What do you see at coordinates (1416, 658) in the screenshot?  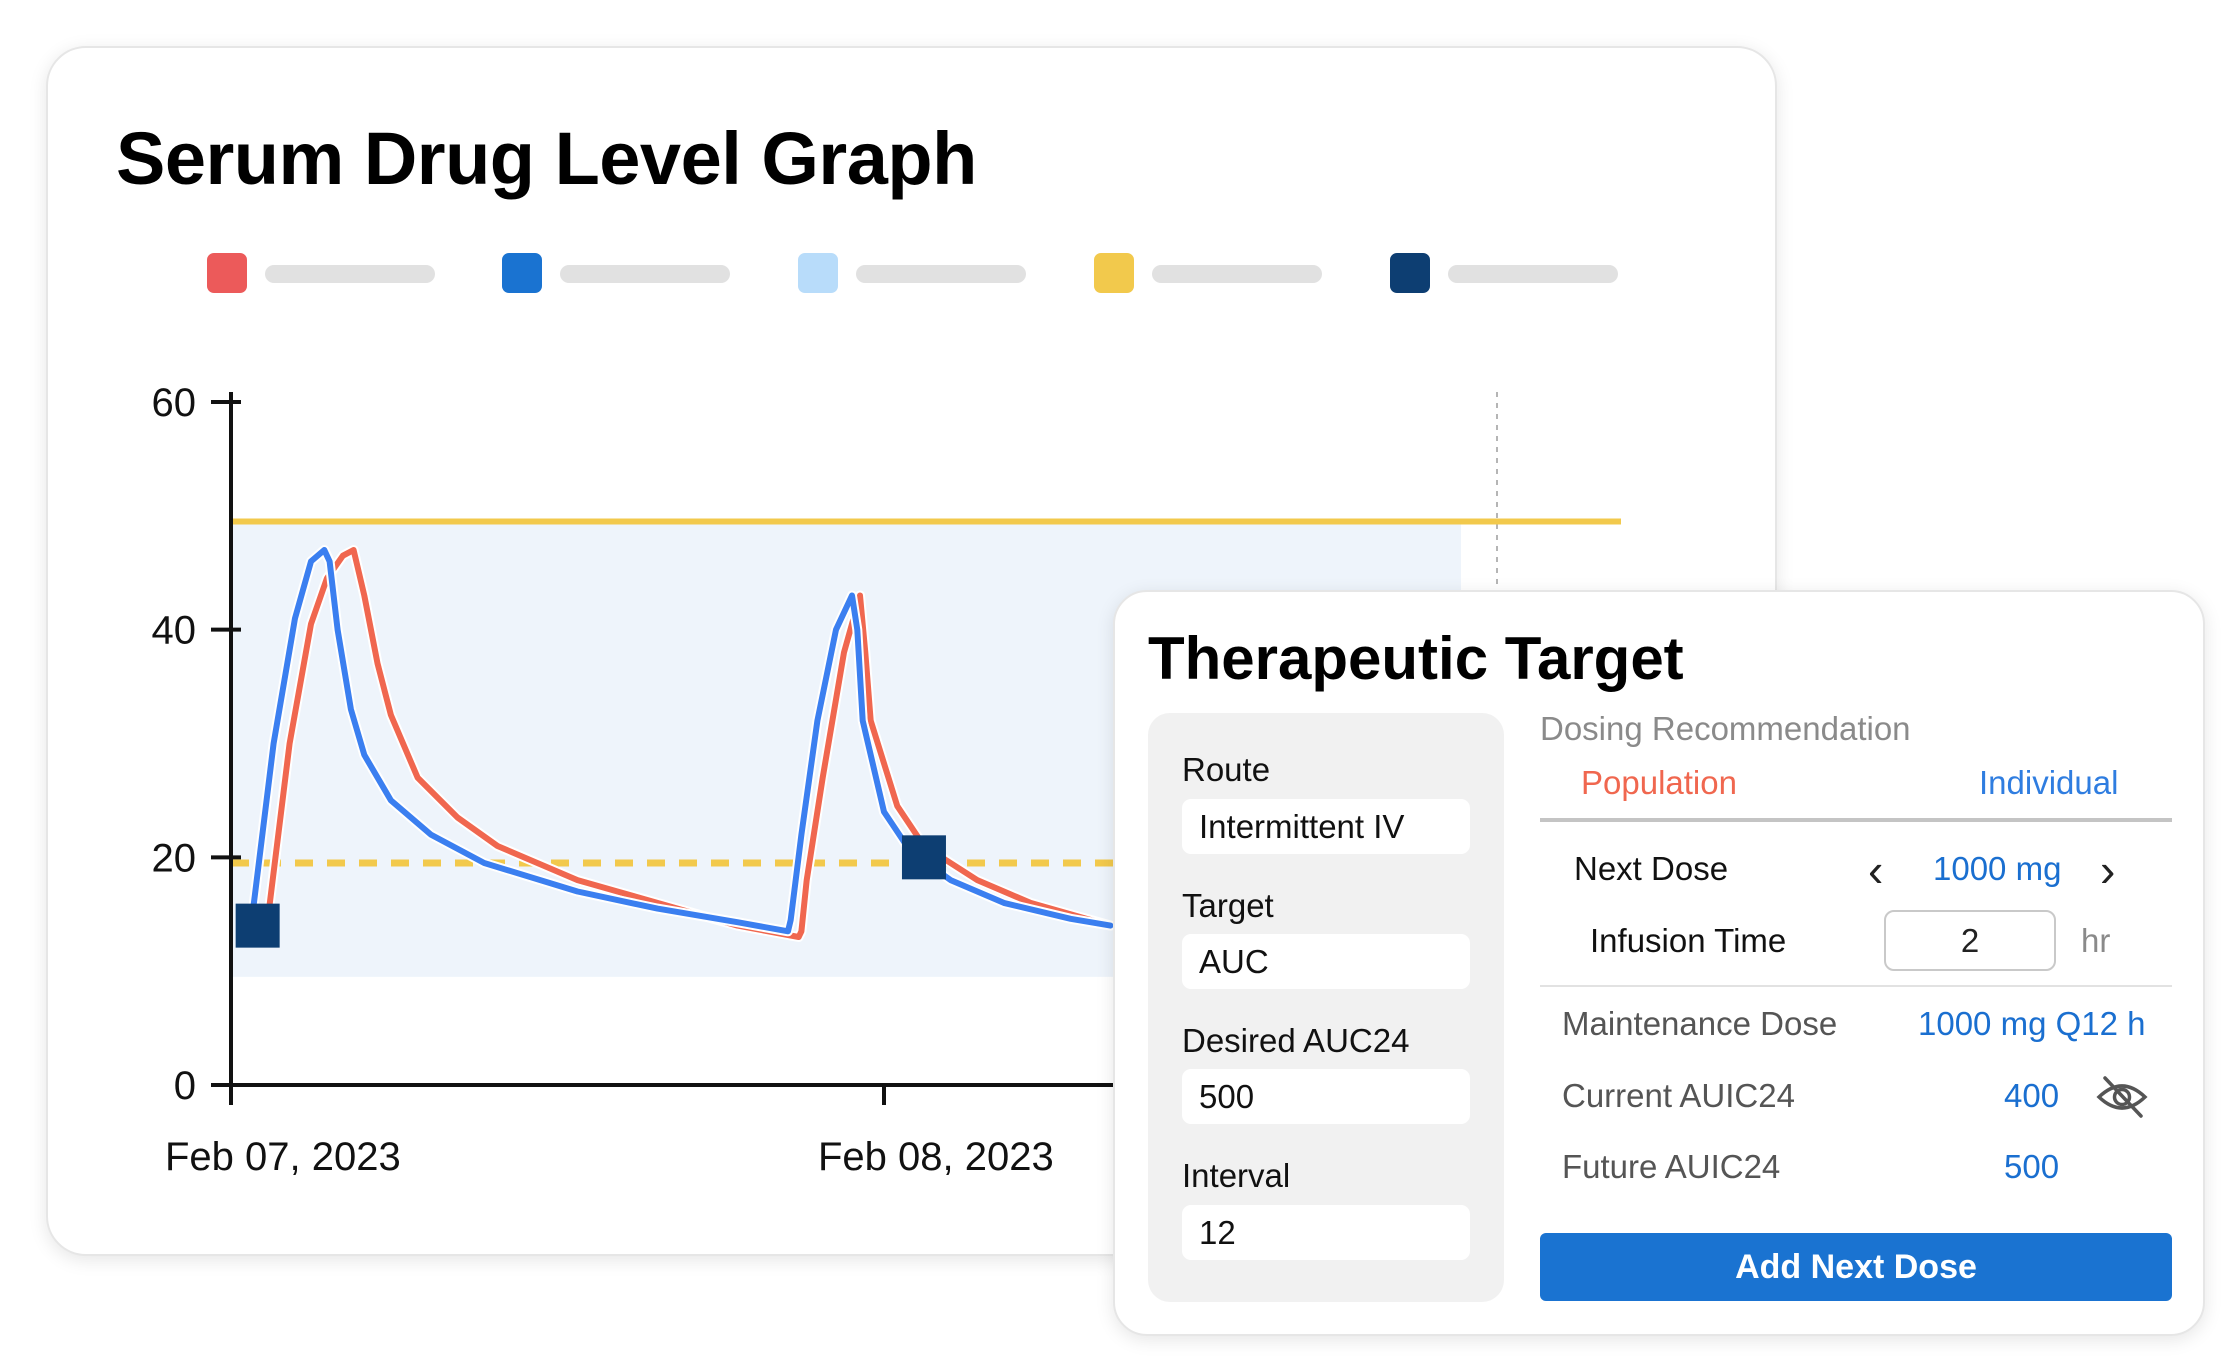 I see `target-title: Therapeutic Target` at bounding box center [1416, 658].